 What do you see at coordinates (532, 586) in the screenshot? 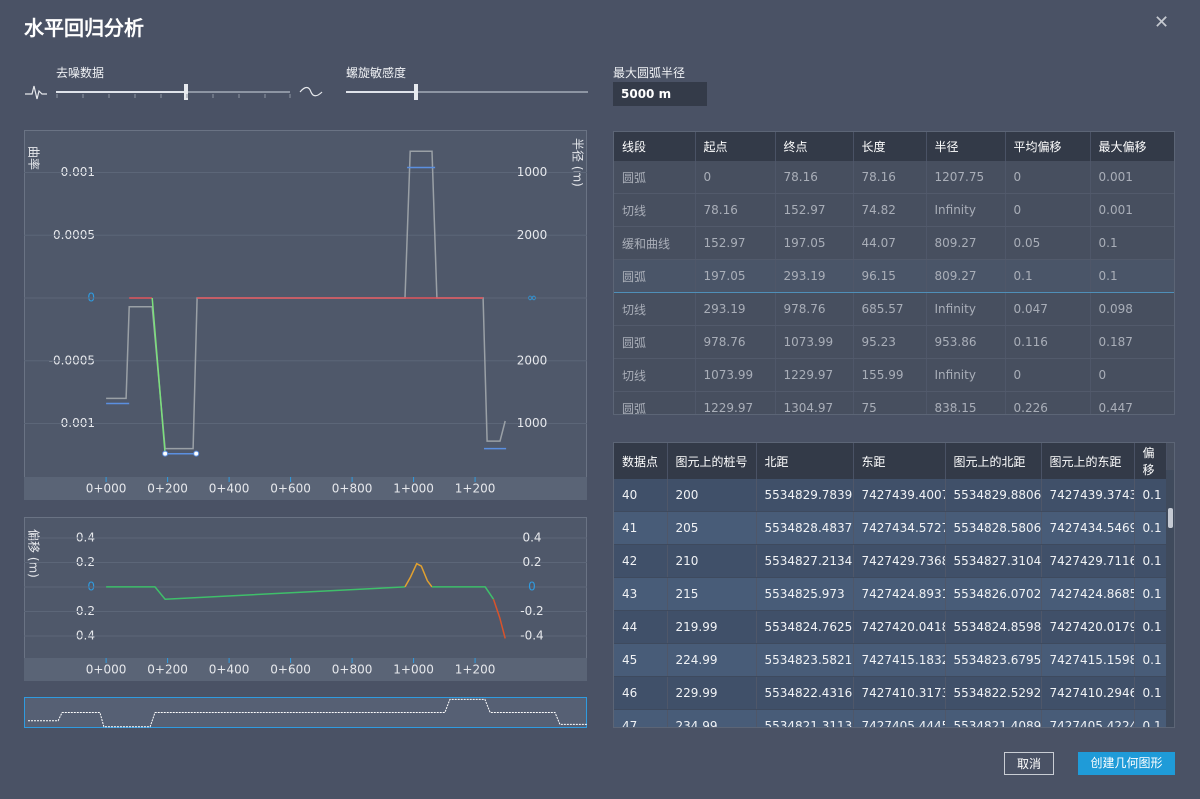
I see `y2-tick-label: 0` at bounding box center [532, 586].